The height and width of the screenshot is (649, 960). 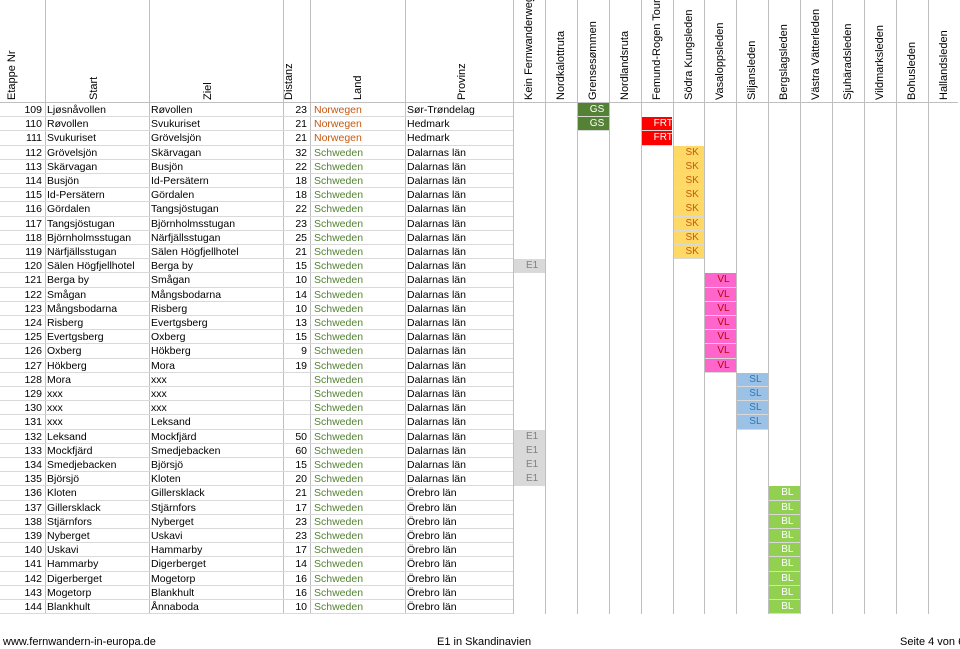 What do you see at coordinates (216, 195) in the screenshot?
I see `ziel-place: Gördalen` at bounding box center [216, 195].